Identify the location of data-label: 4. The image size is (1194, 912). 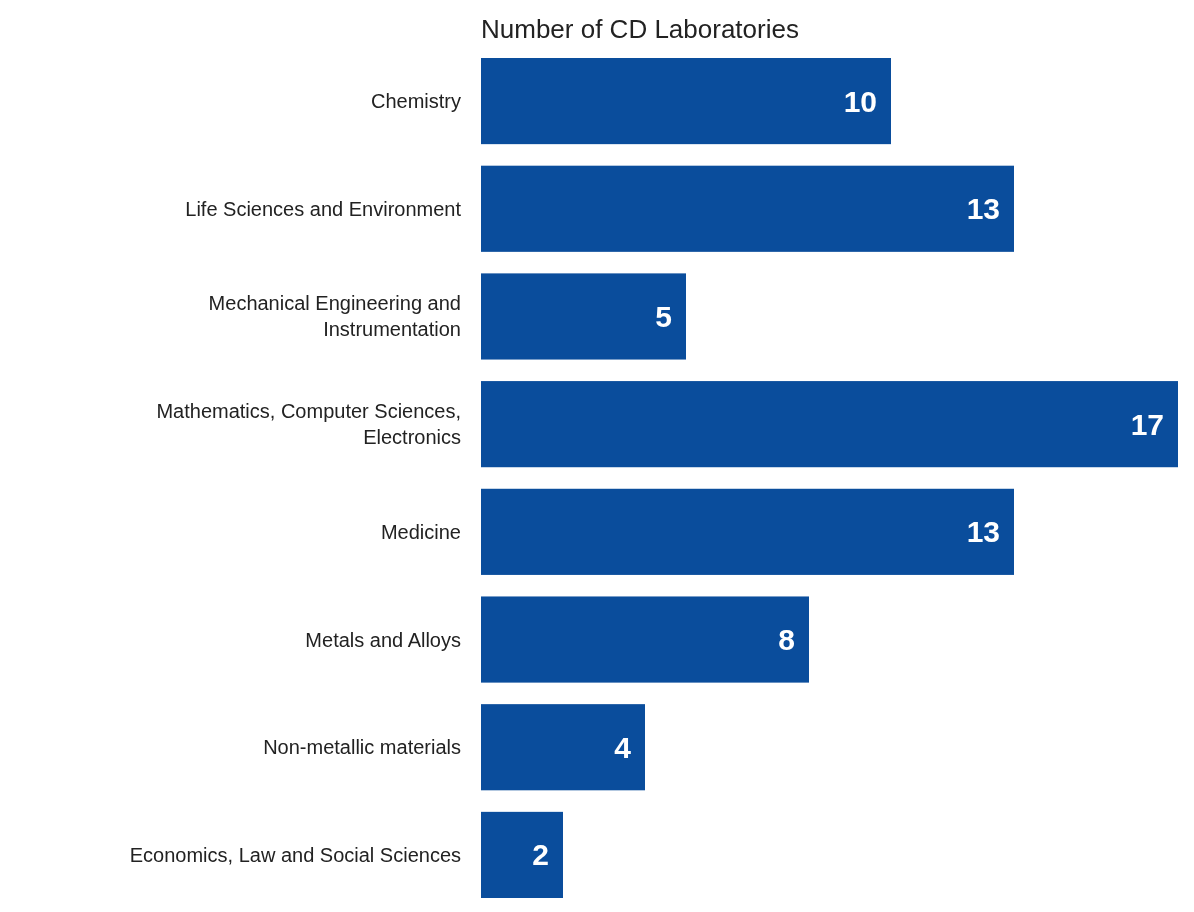
(623, 747).